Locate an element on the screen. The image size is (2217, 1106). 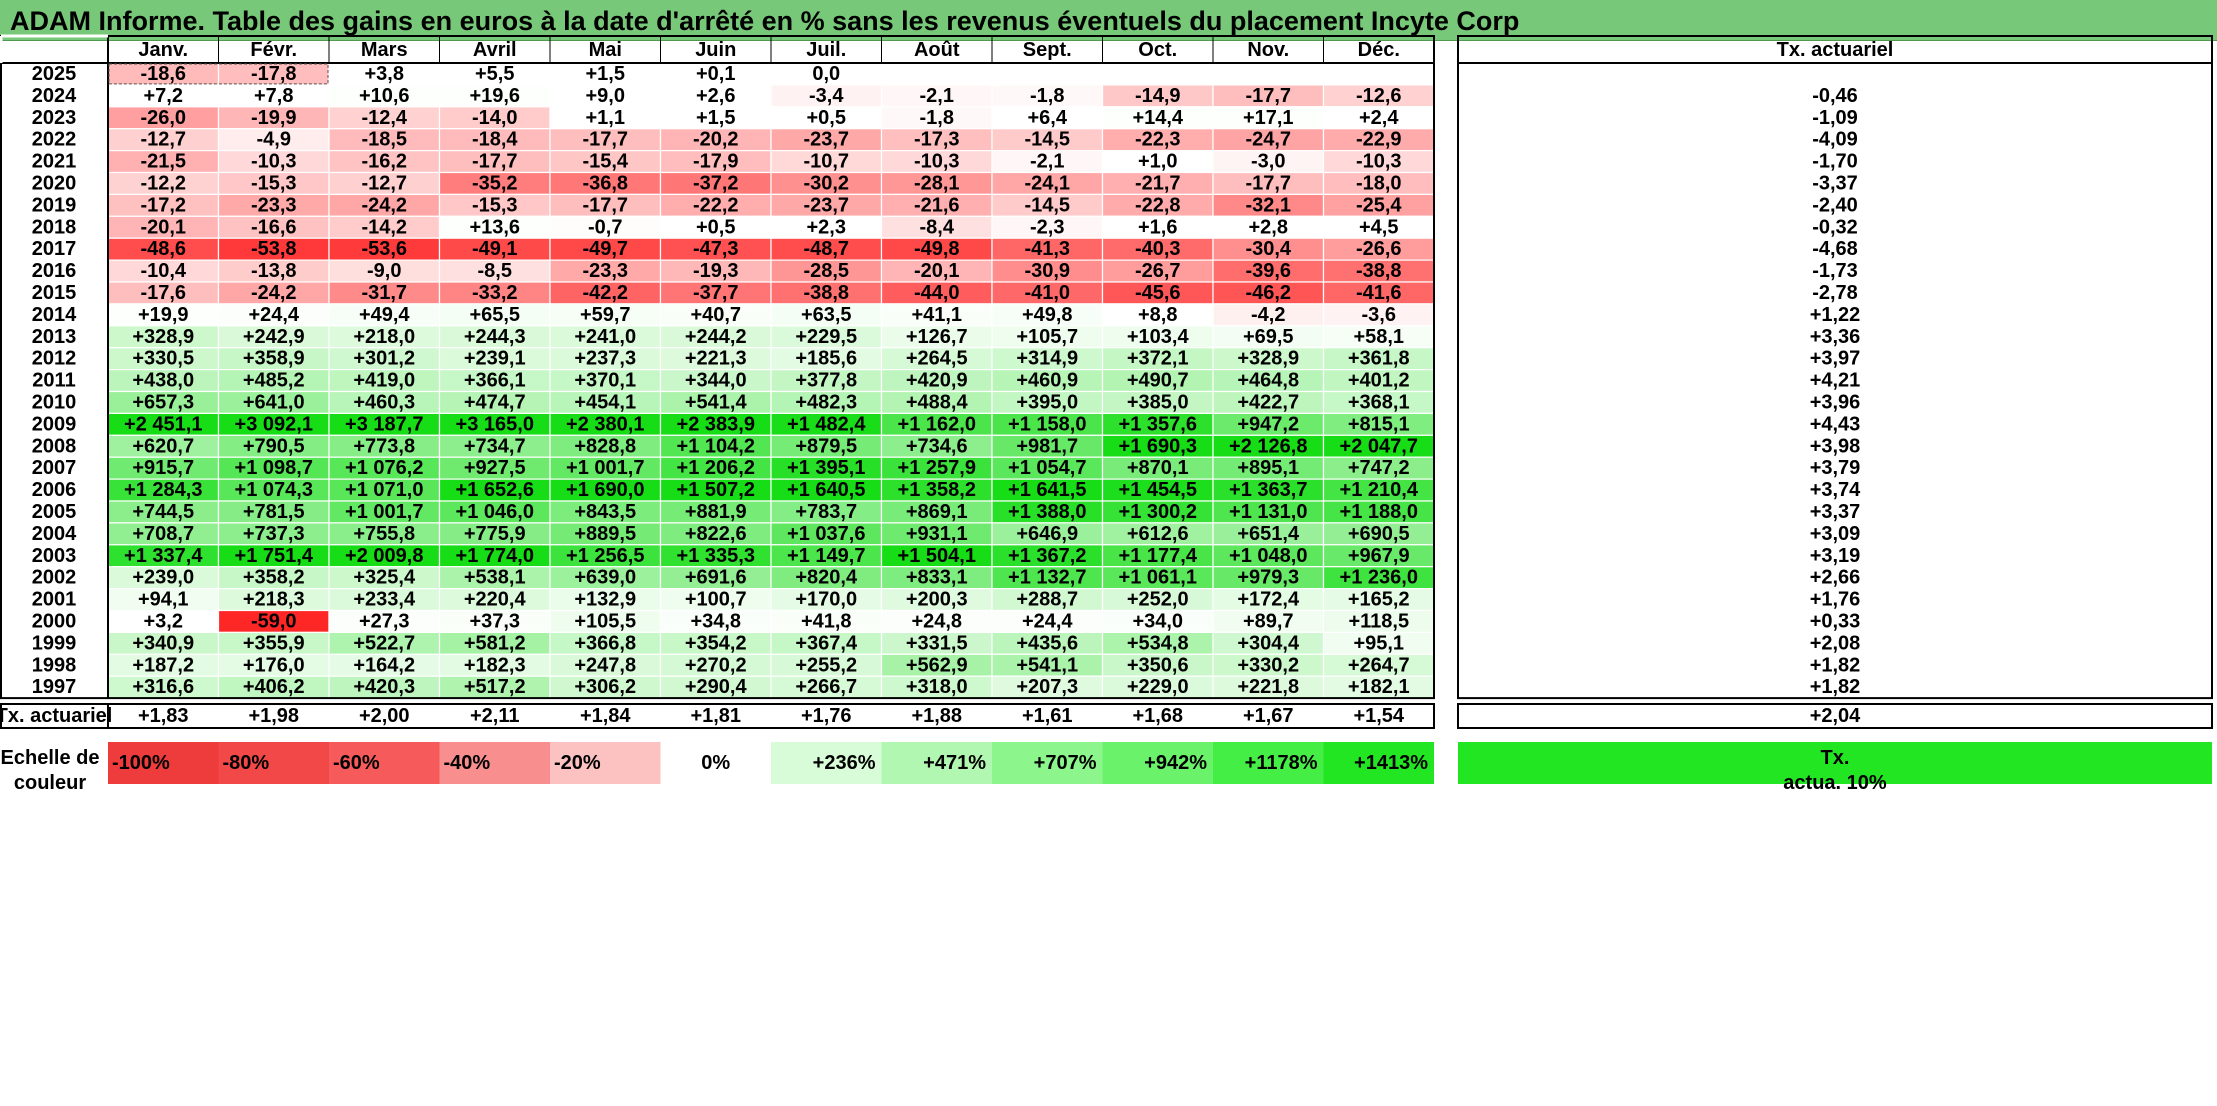
cell-value: -4,2 is located at coordinates (1268, 315).